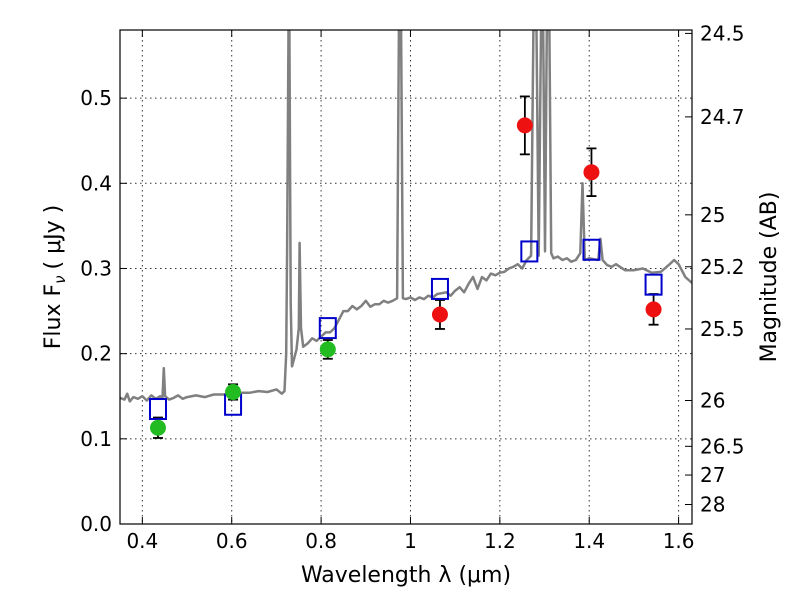 The width and height of the screenshot is (800, 600). What do you see at coordinates (406, 575) in the screenshot?
I see `x-axis-label: Wavelength λ (μm)` at bounding box center [406, 575].